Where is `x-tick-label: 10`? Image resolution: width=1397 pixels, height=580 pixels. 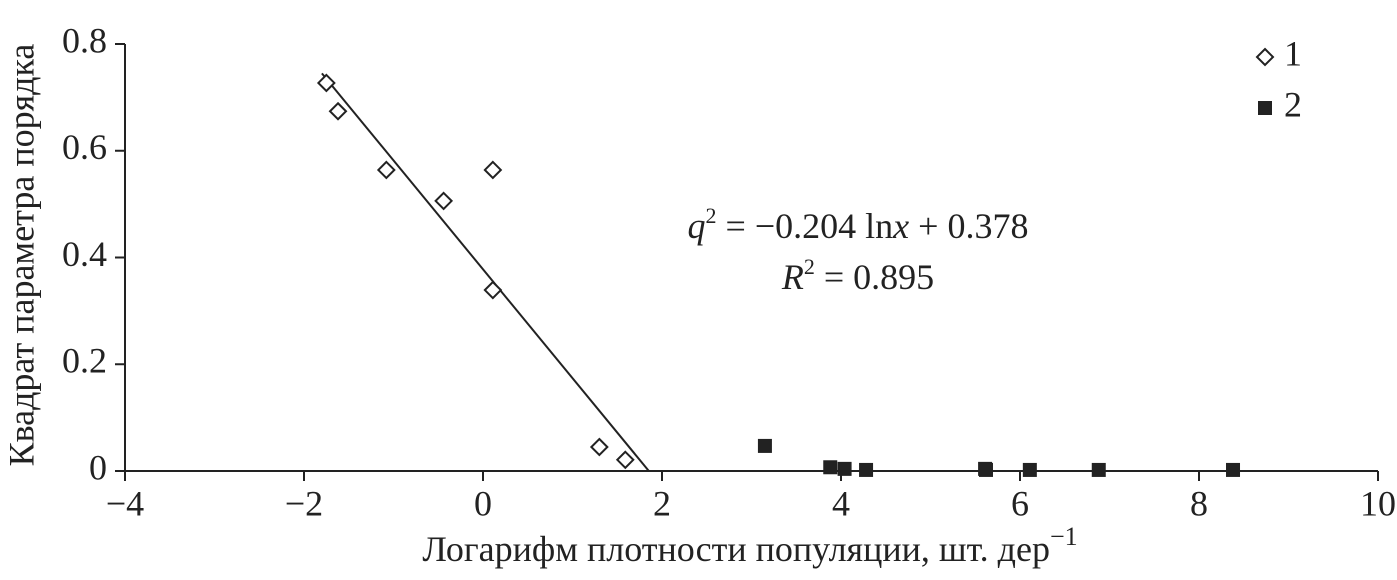 x-tick-label: 10 is located at coordinates (1378, 503).